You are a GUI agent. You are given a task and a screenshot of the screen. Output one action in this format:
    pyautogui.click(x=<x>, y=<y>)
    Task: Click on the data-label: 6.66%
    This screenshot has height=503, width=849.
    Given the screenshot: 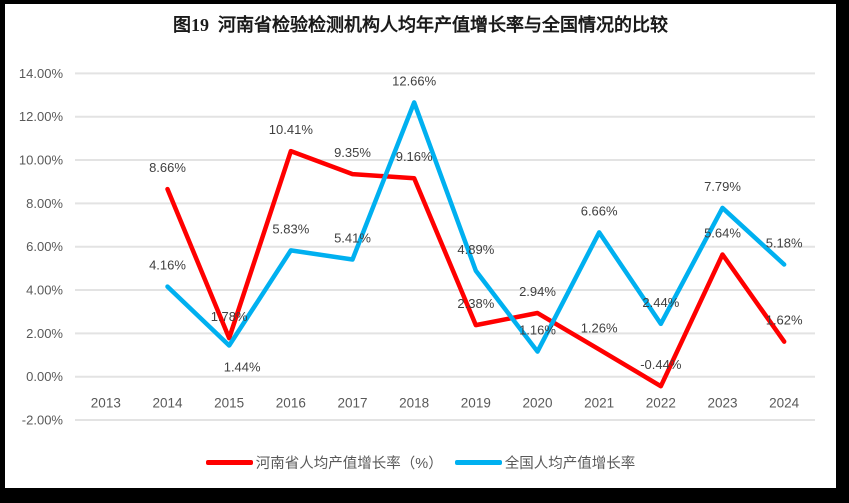 What is the action you would take?
    pyautogui.click(x=599, y=210)
    